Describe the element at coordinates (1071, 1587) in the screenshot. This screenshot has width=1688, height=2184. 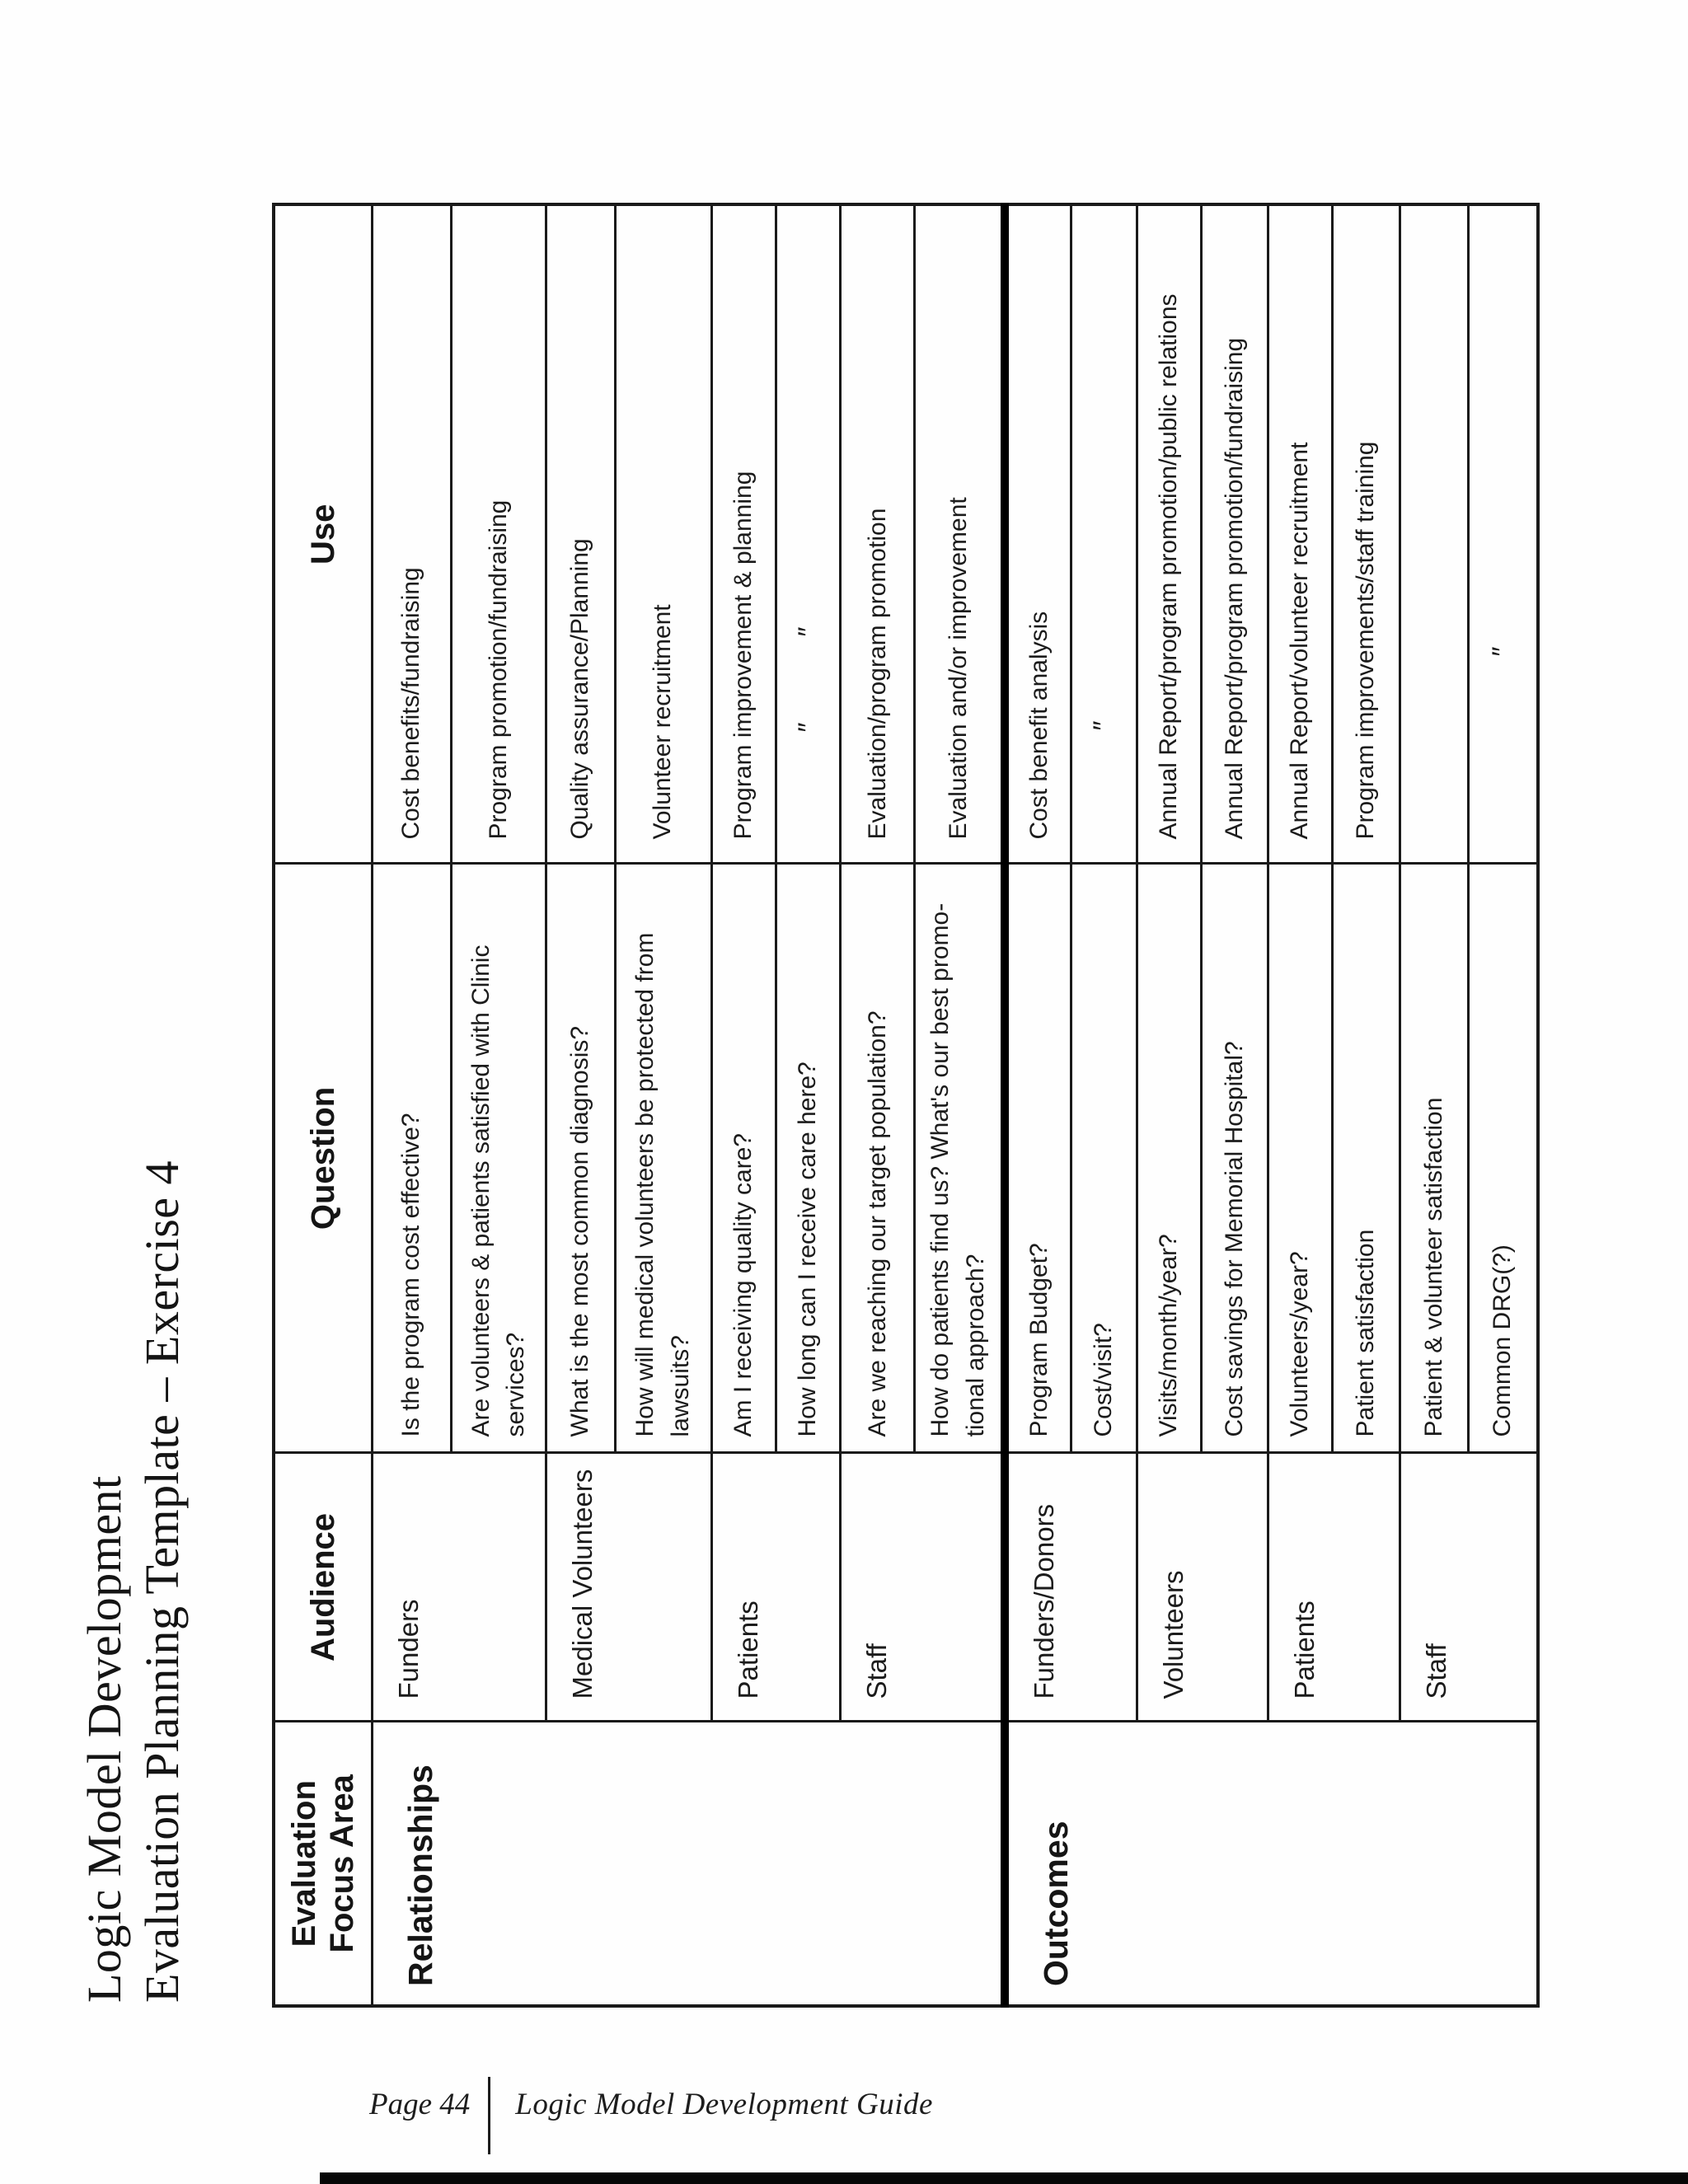
I see `audience-cell: Funders/Donors` at that location.